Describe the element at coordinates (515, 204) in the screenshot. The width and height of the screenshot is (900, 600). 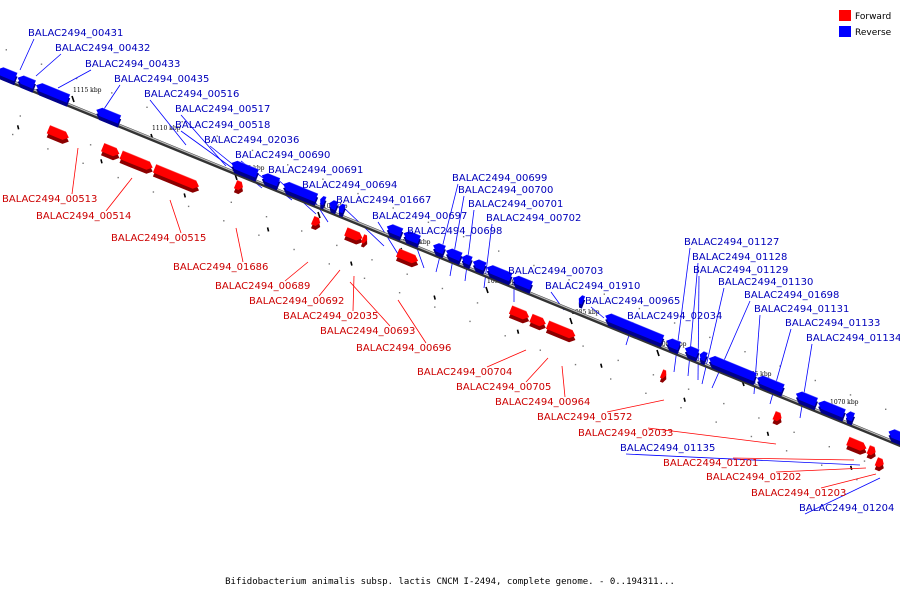
I see `reverse-gene-label: BALAC2494_00701` at that location.